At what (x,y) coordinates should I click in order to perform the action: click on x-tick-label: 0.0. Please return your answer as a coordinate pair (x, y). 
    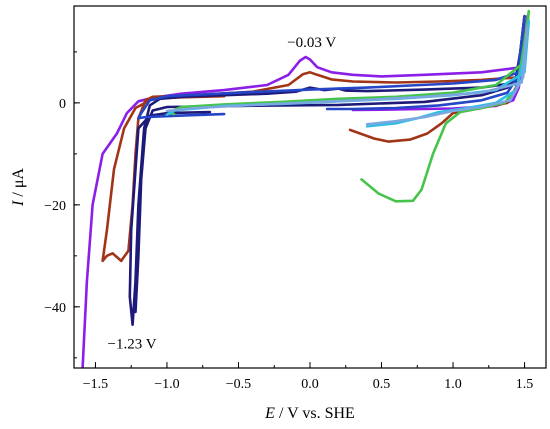
    Looking at the image, I should click on (310, 384).